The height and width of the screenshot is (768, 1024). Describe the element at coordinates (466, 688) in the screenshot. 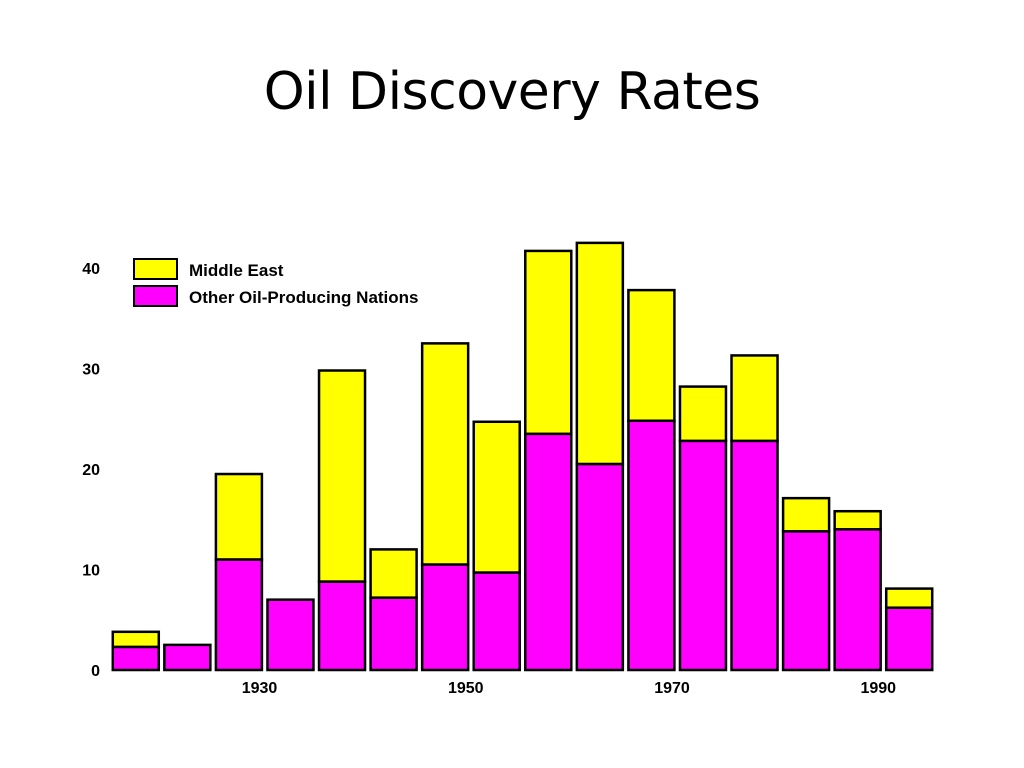

I see `x-tick-label: 1950` at that location.